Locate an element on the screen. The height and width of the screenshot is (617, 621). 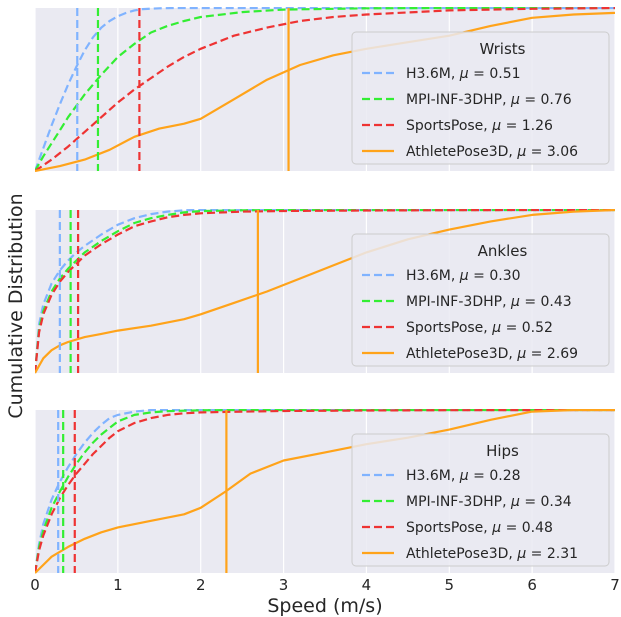
x-tick-label: 1 is located at coordinates (118, 585).